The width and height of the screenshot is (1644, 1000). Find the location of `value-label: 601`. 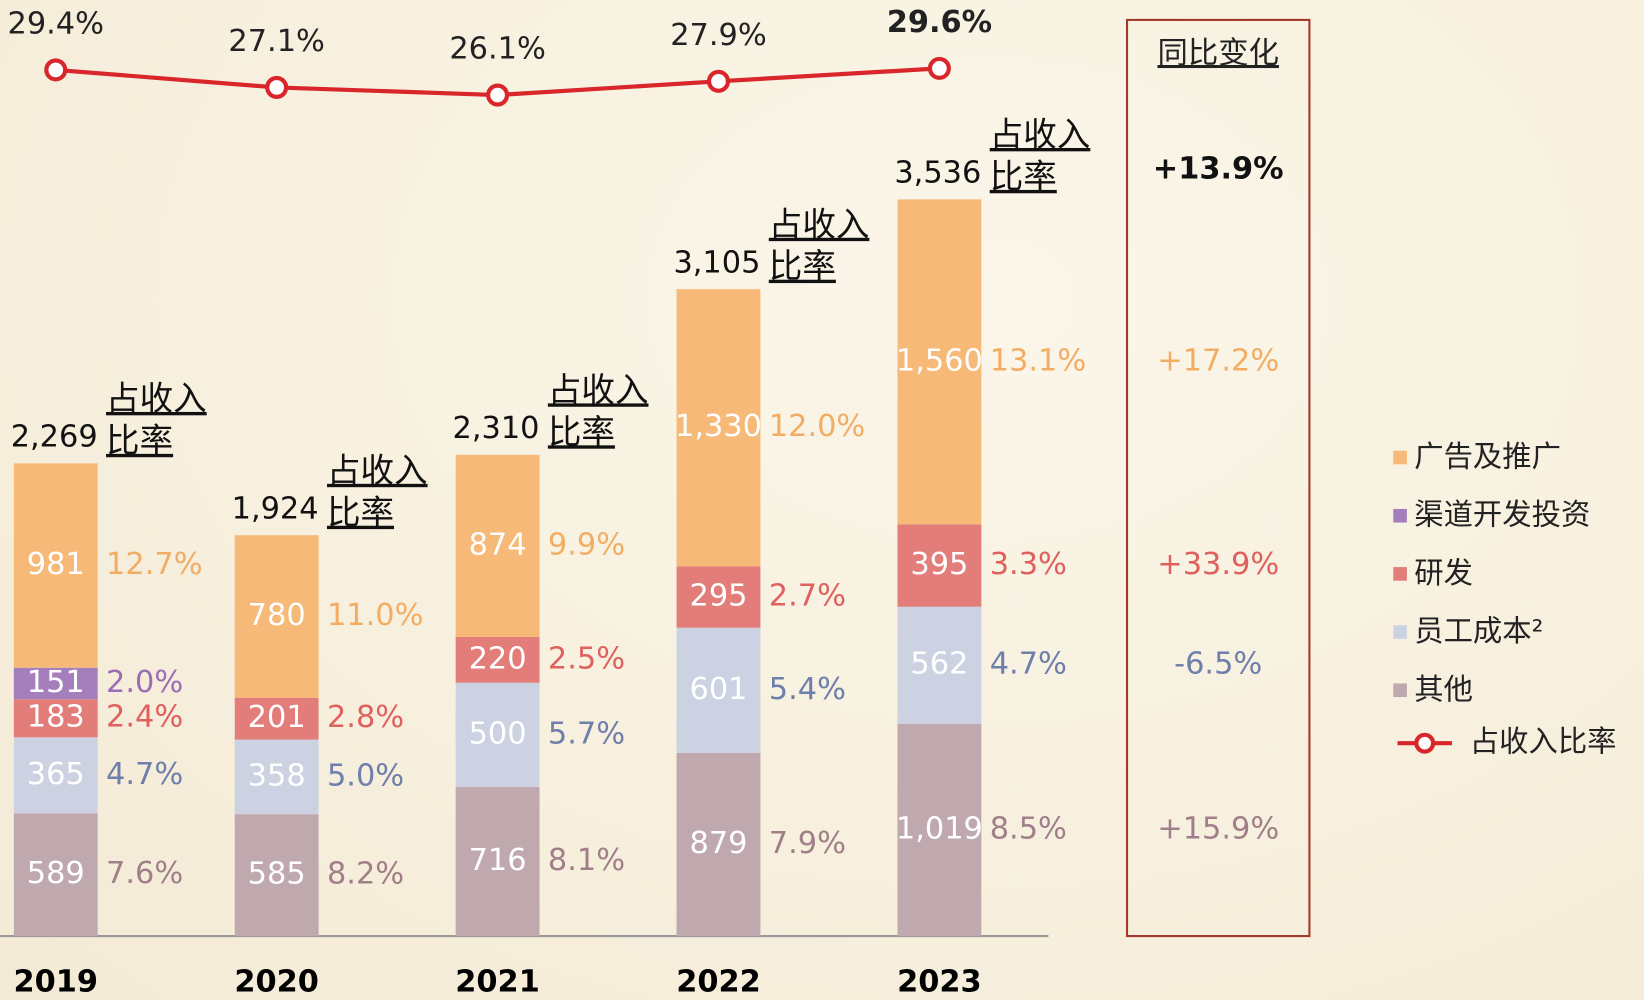

value-label: 601 is located at coordinates (718, 689).